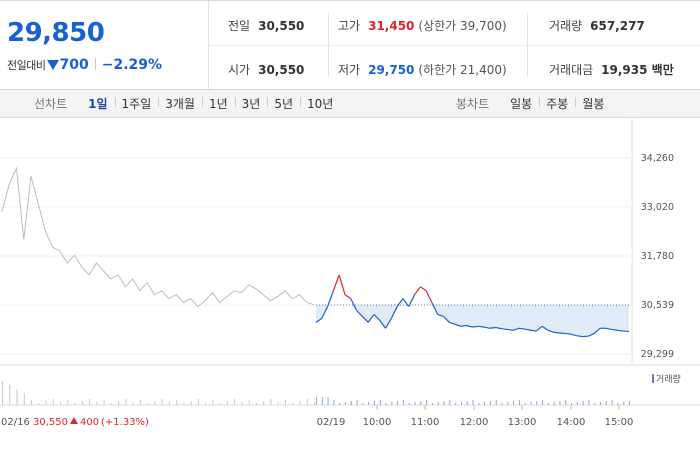 The height and width of the screenshot is (454, 700). Describe the element at coordinates (474, 422) in the screenshot. I see `x-axis-label: 12:00` at that location.